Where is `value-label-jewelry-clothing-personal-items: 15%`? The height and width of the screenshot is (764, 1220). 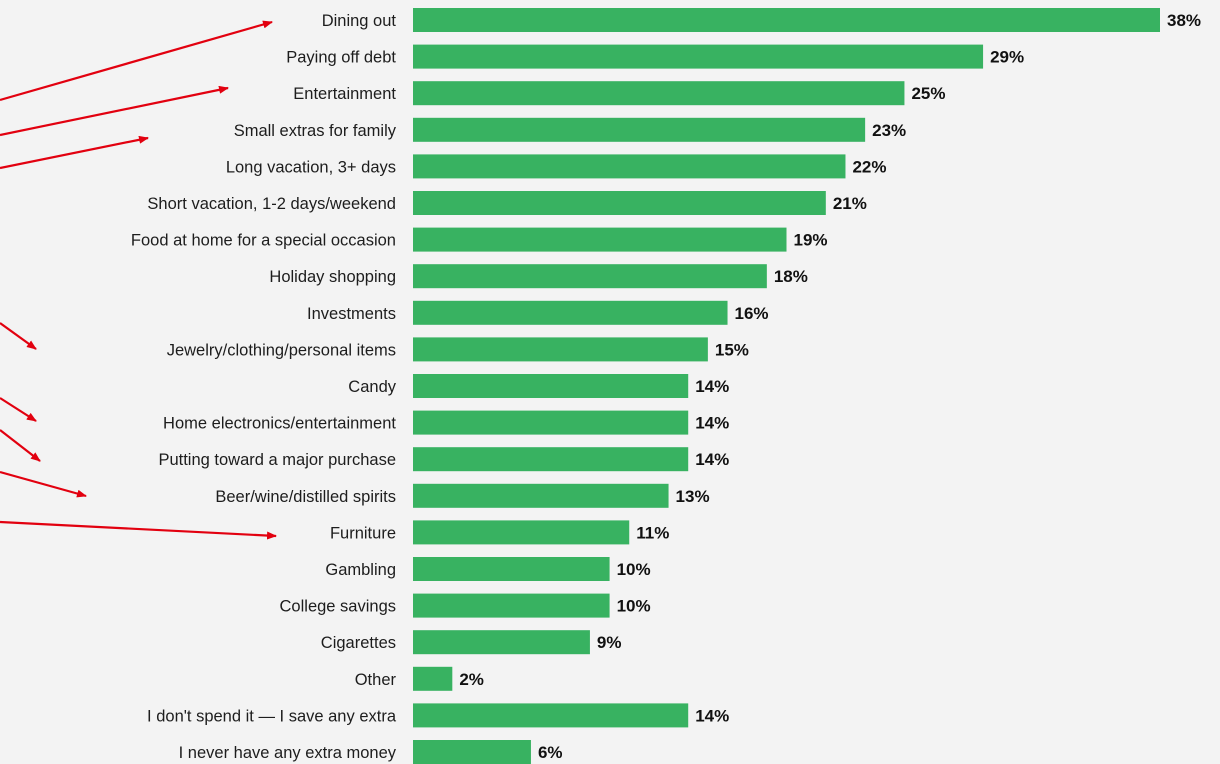 value-label-jewelry-clothing-personal-items: 15% is located at coordinates (732, 349).